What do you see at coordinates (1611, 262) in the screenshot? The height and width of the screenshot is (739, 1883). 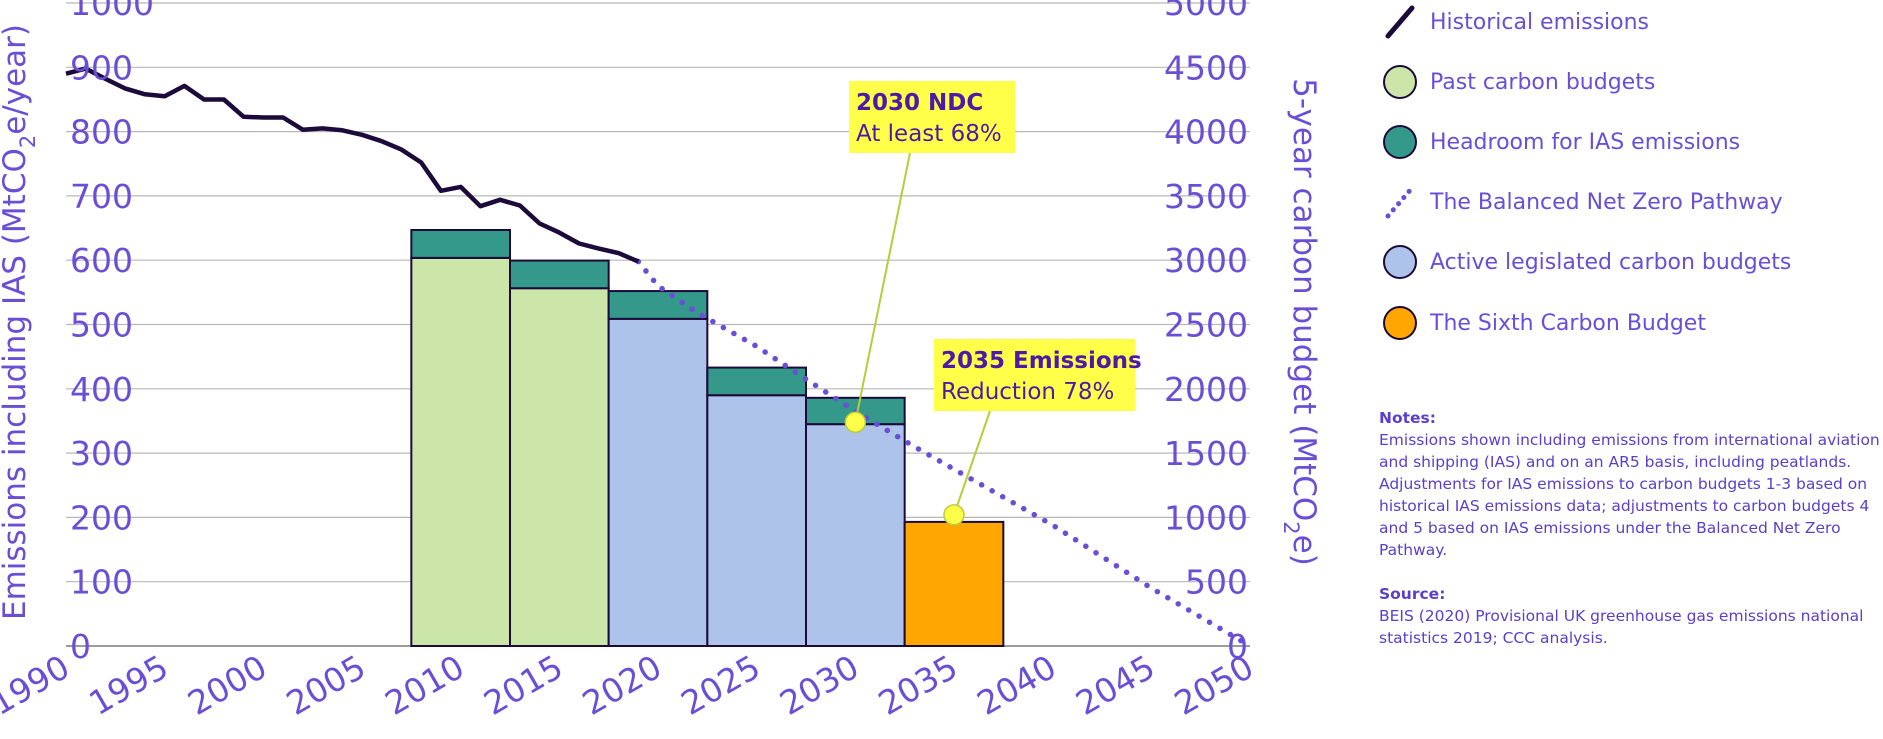 I see `legend-label: Active legislated carbon budgets` at bounding box center [1611, 262].